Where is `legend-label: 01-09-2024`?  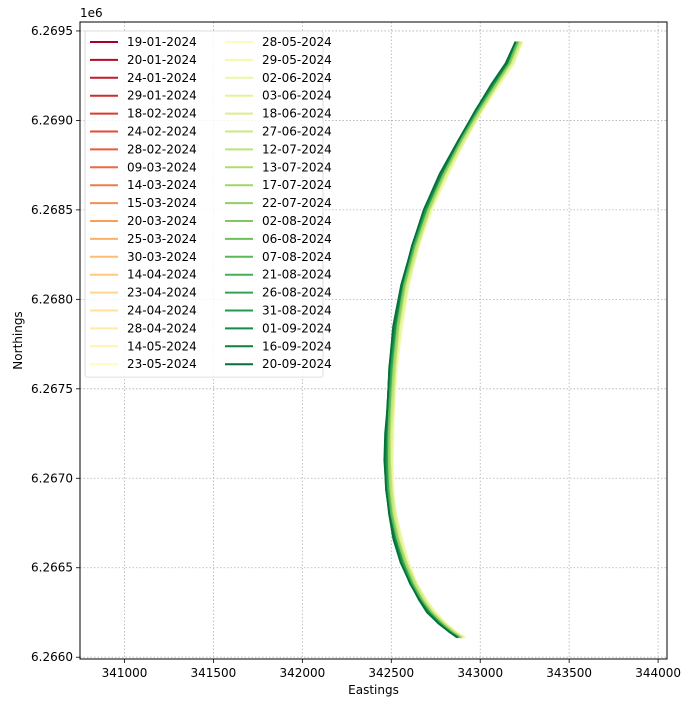
legend-label: 01-09-2024 is located at coordinates (297, 328).